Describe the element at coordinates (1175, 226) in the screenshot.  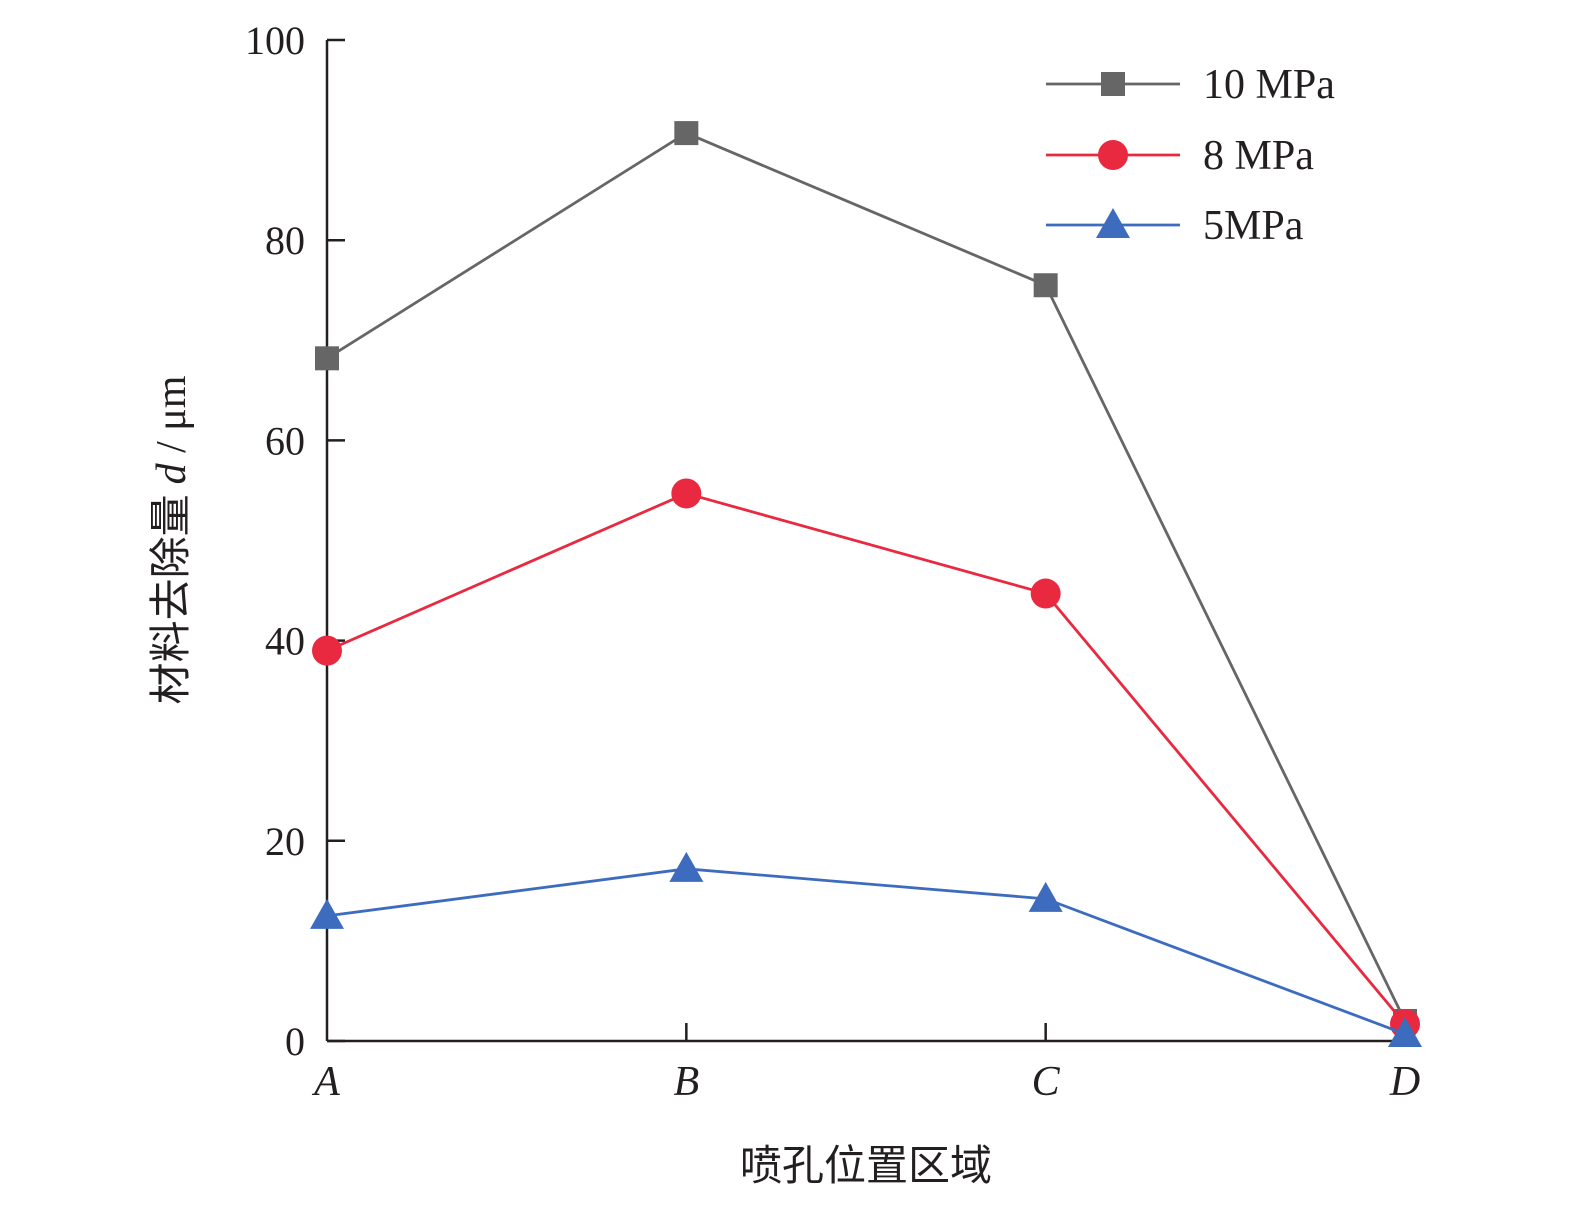
I see `legend-item: 5MPa` at that location.